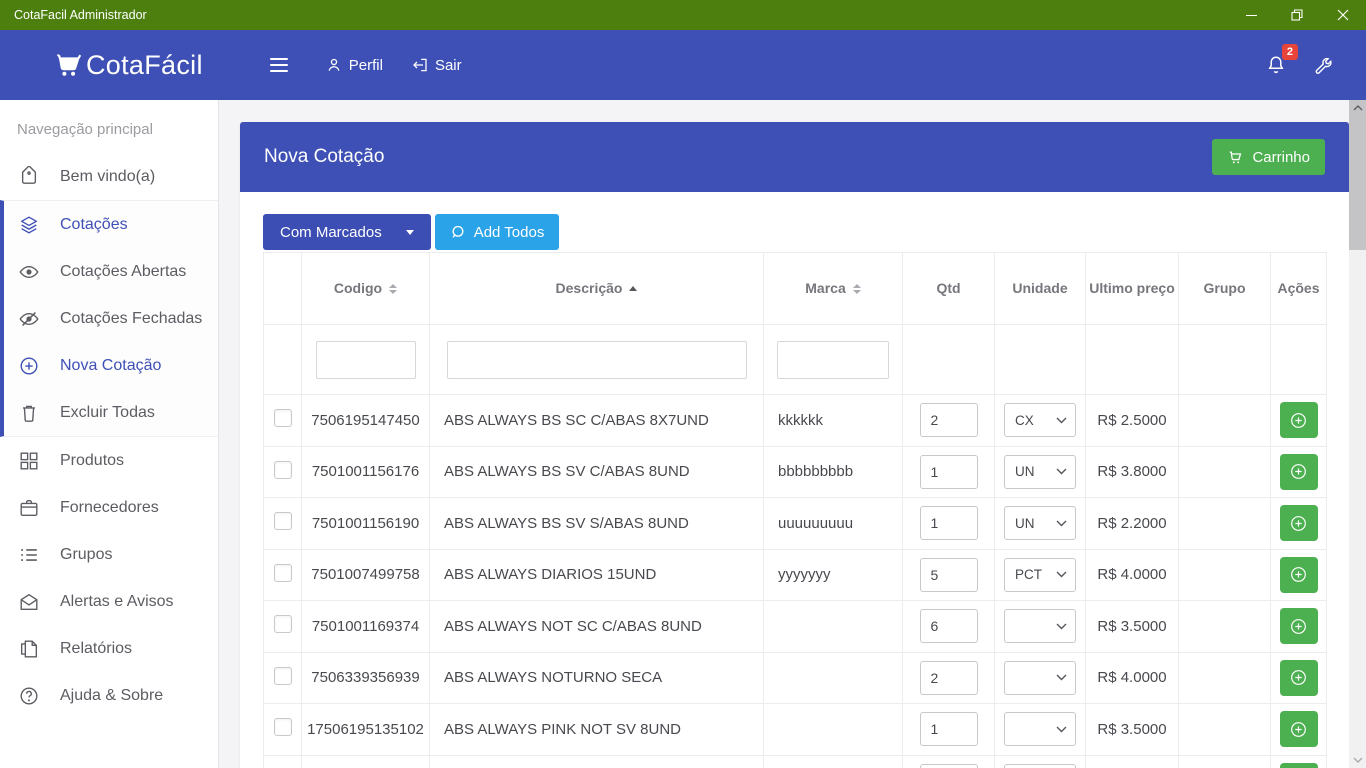 Image resolution: width=1366 pixels, height=768 pixels. Describe the element at coordinates (1268, 157) in the screenshot. I see `cart-button: Carrinho` at that location.